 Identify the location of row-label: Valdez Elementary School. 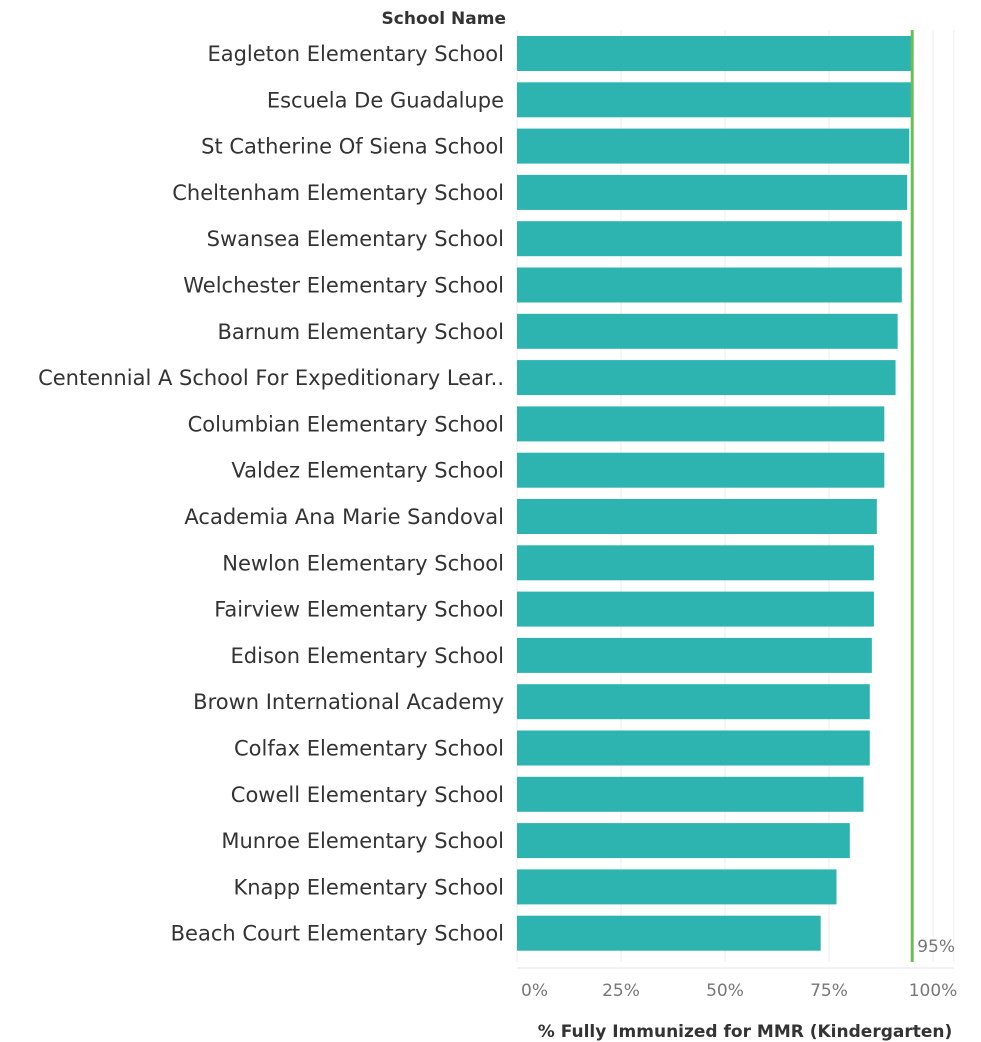
(367, 471).